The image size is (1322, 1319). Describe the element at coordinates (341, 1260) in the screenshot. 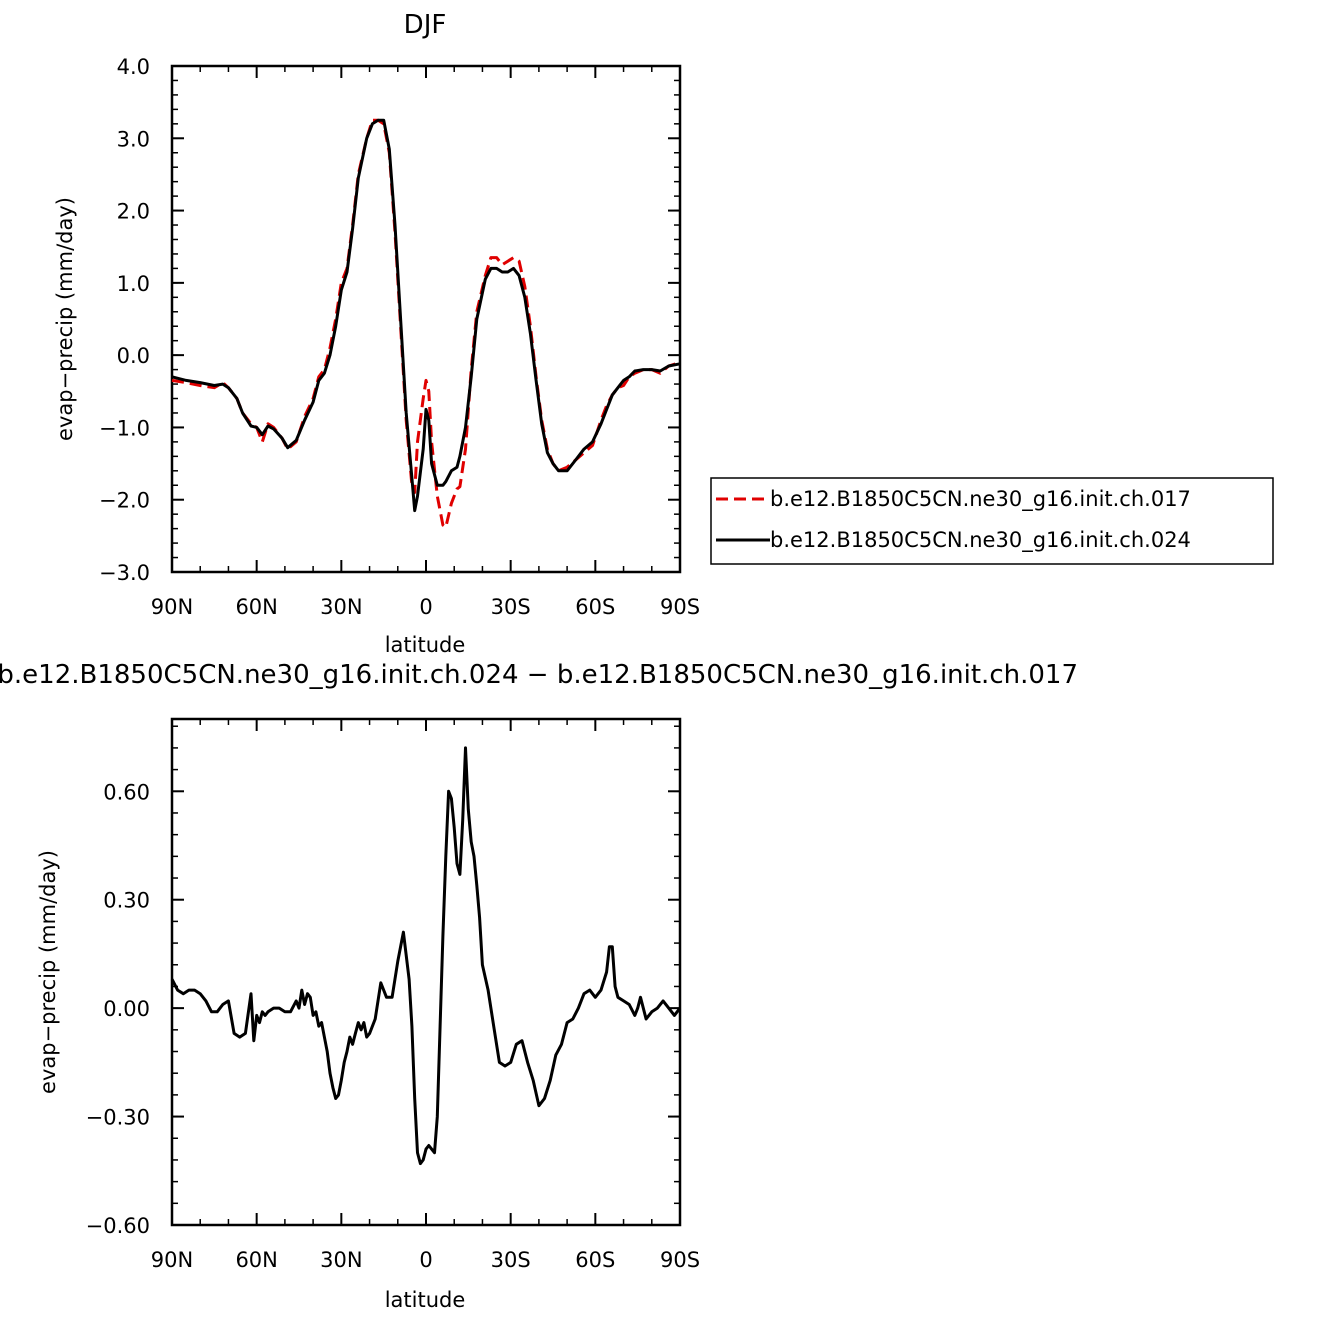

I see `bottom-x-tick-label: 30N` at that location.